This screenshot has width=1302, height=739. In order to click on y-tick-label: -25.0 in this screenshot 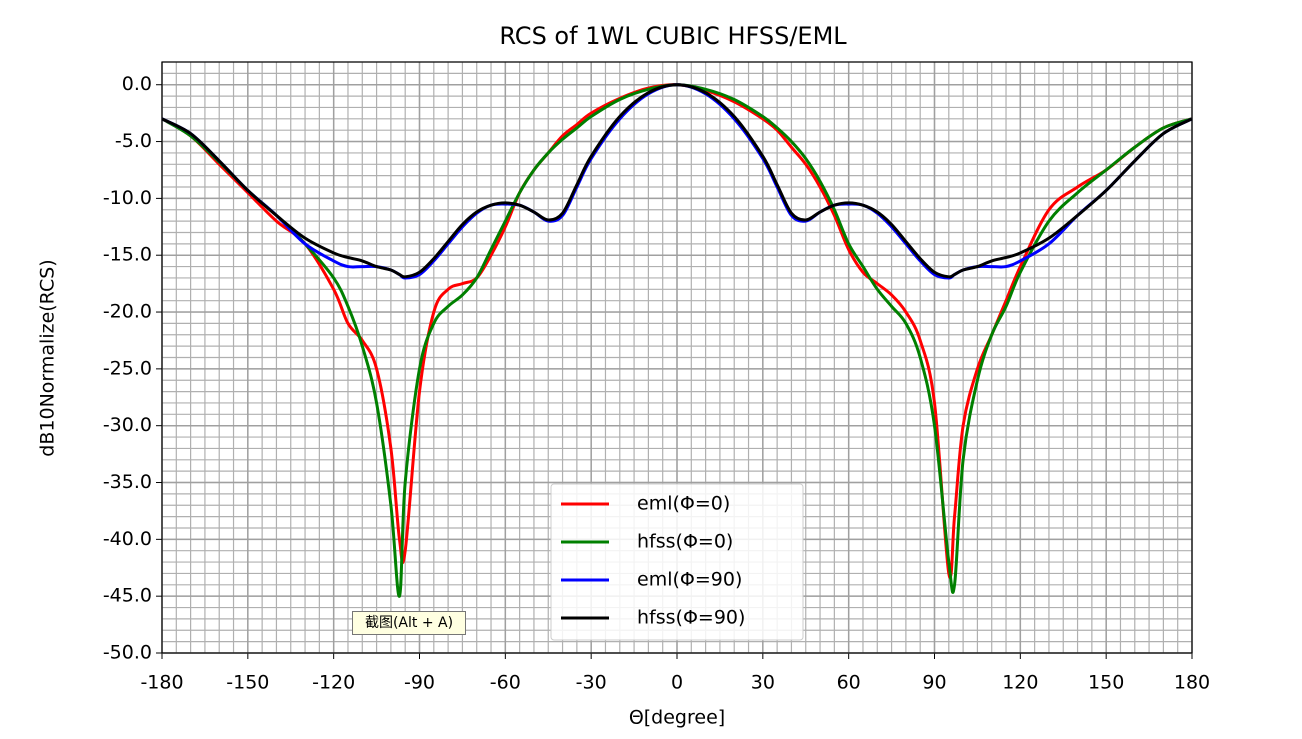, I will do `click(127, 368)`.